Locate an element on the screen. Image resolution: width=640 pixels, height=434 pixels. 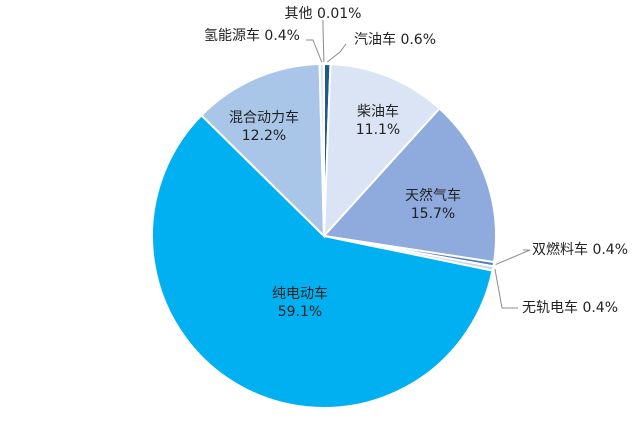
slice-label: 纯电动车 59.1% is located at coordinates (300, 302).